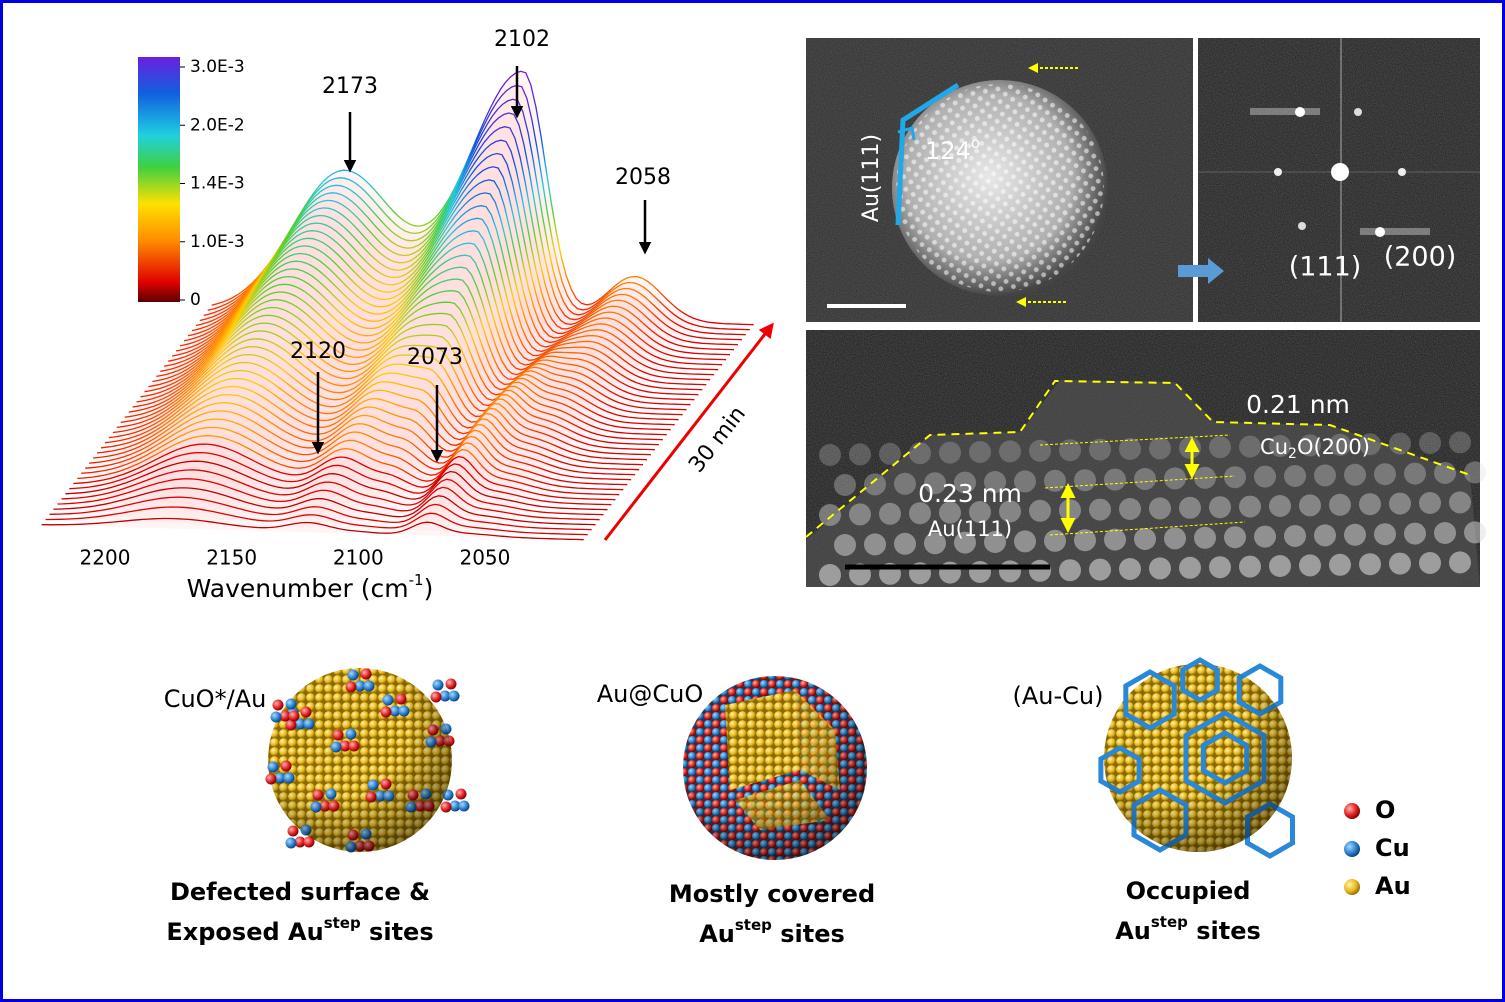  I want to click on colorbar-tick-label: 0, so click(195, 300).